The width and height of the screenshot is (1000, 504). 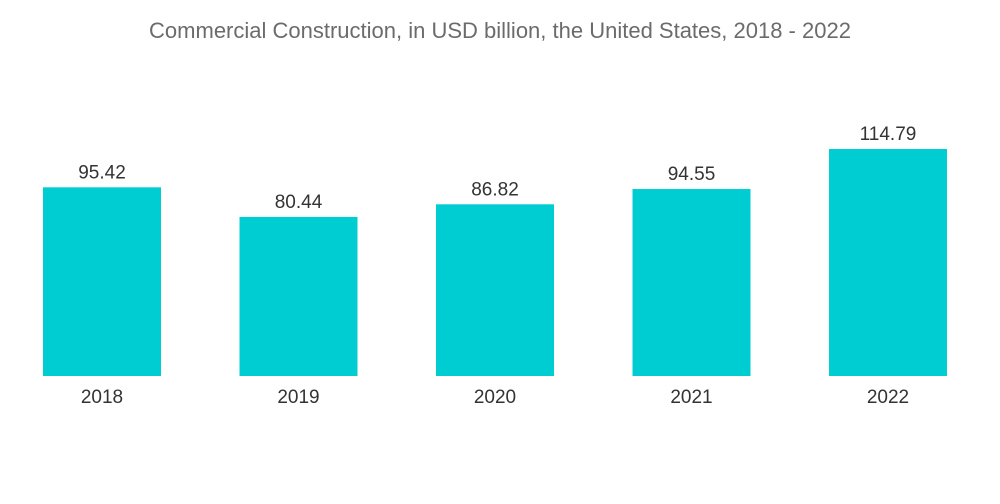 I want to click on bar-2018, so click(x=102, y=281).